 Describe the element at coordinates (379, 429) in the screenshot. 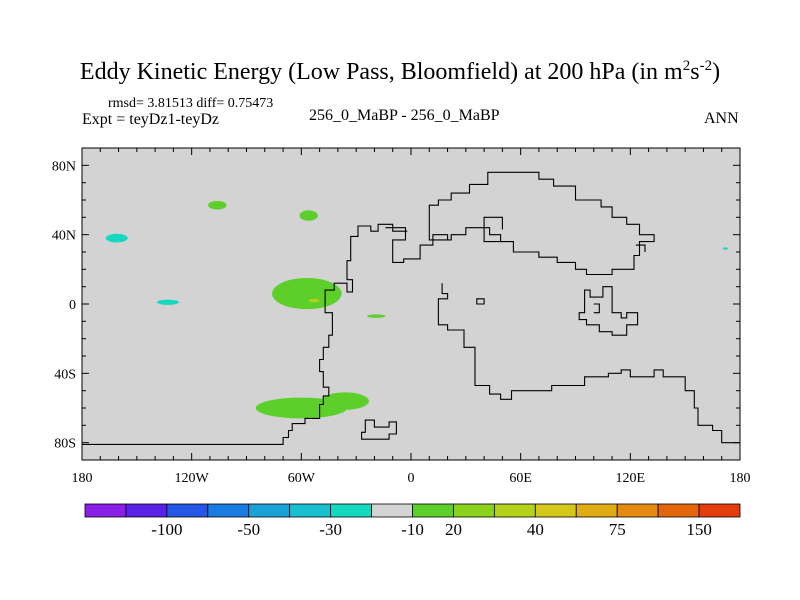

I see `coastline-island-south` at that location.